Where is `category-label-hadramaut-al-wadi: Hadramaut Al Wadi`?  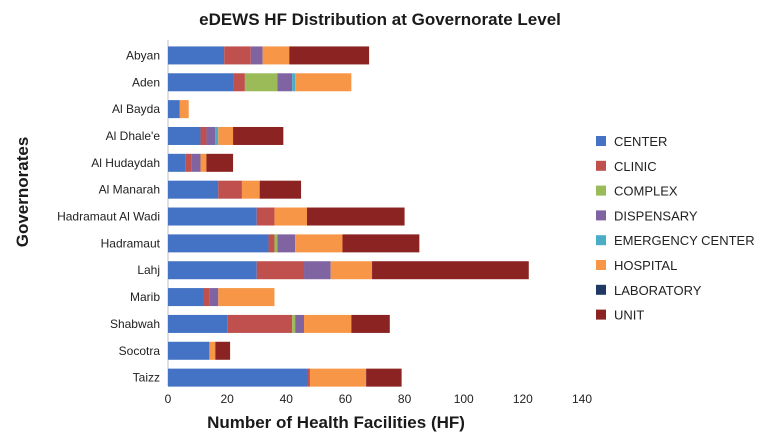 category-label-hadramaut-al-wadi: Hadramaut Al Wadi is located at coordinates (108, 217).